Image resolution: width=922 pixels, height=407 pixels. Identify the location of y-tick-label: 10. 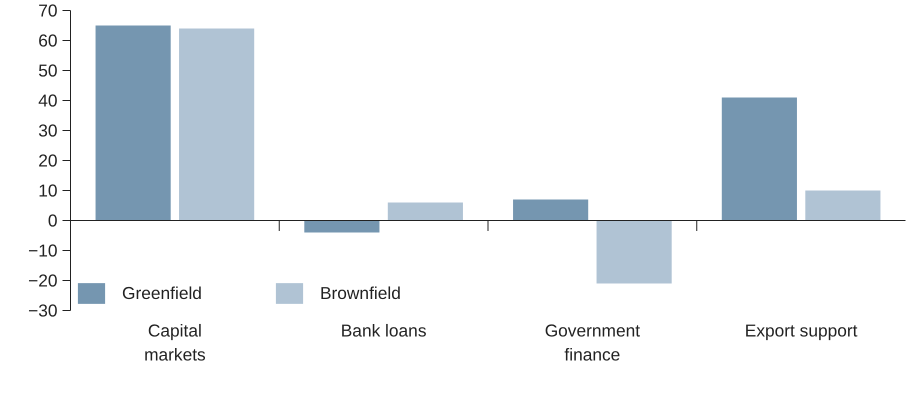
(48, 190).